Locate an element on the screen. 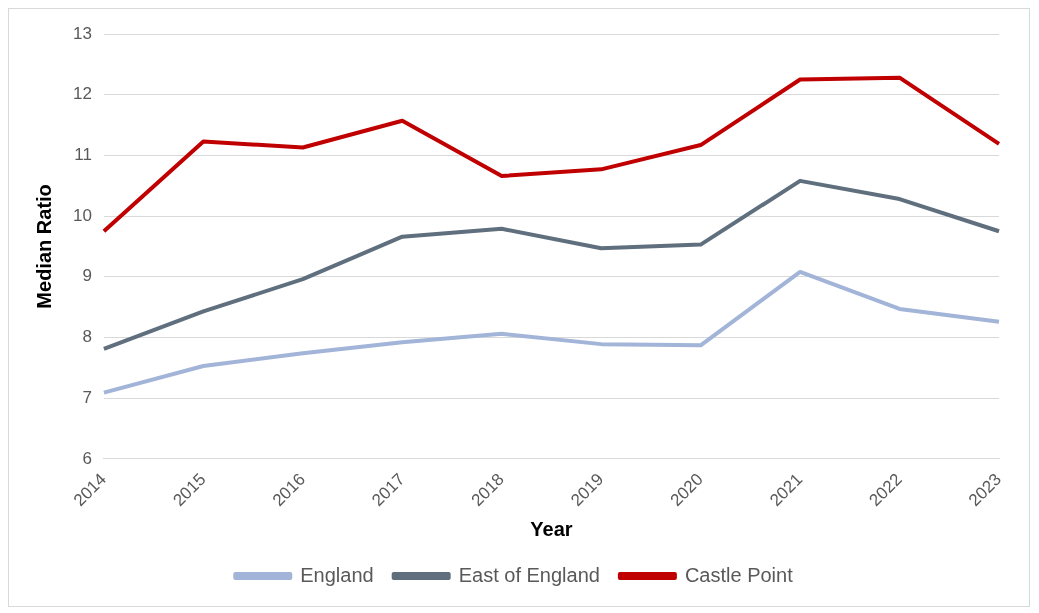  y-tick-label: 9 is located at coordinates (87, 276).